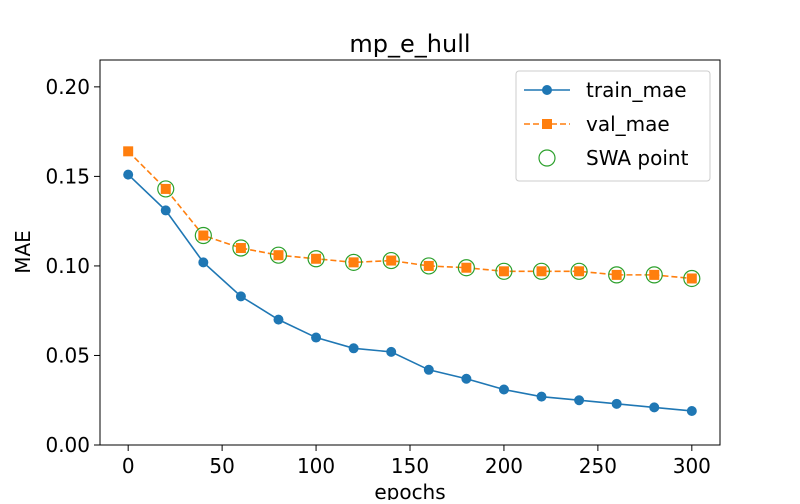 The width and height of the screenshot is (800, 504). What do you see at coordinates (67, 87) in the screenshot?
I see `y-tick-label: 0.20` at bounding box center [67, 87].